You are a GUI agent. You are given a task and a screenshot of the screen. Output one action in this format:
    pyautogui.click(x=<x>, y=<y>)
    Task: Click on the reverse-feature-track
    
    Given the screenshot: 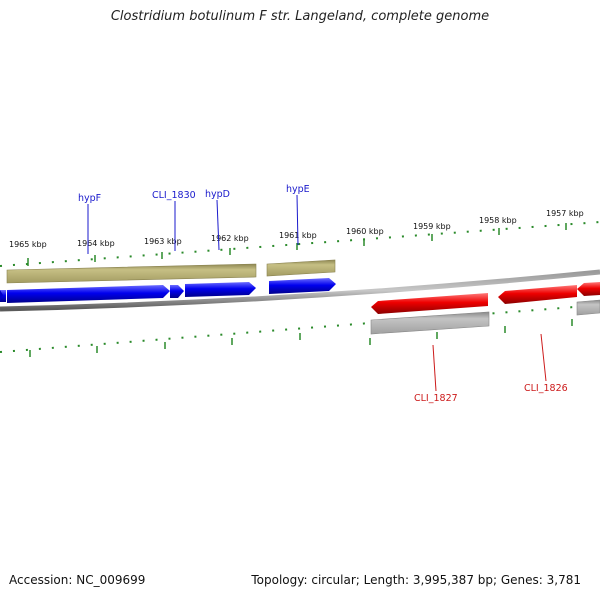 What is the action you would take?
    pyautogui.click(x=485, y=317)
    